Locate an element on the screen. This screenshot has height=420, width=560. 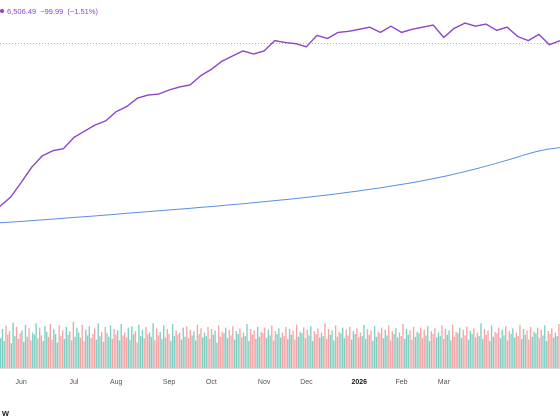
legend-change: −99.99 is located at coordinates (52, 11).